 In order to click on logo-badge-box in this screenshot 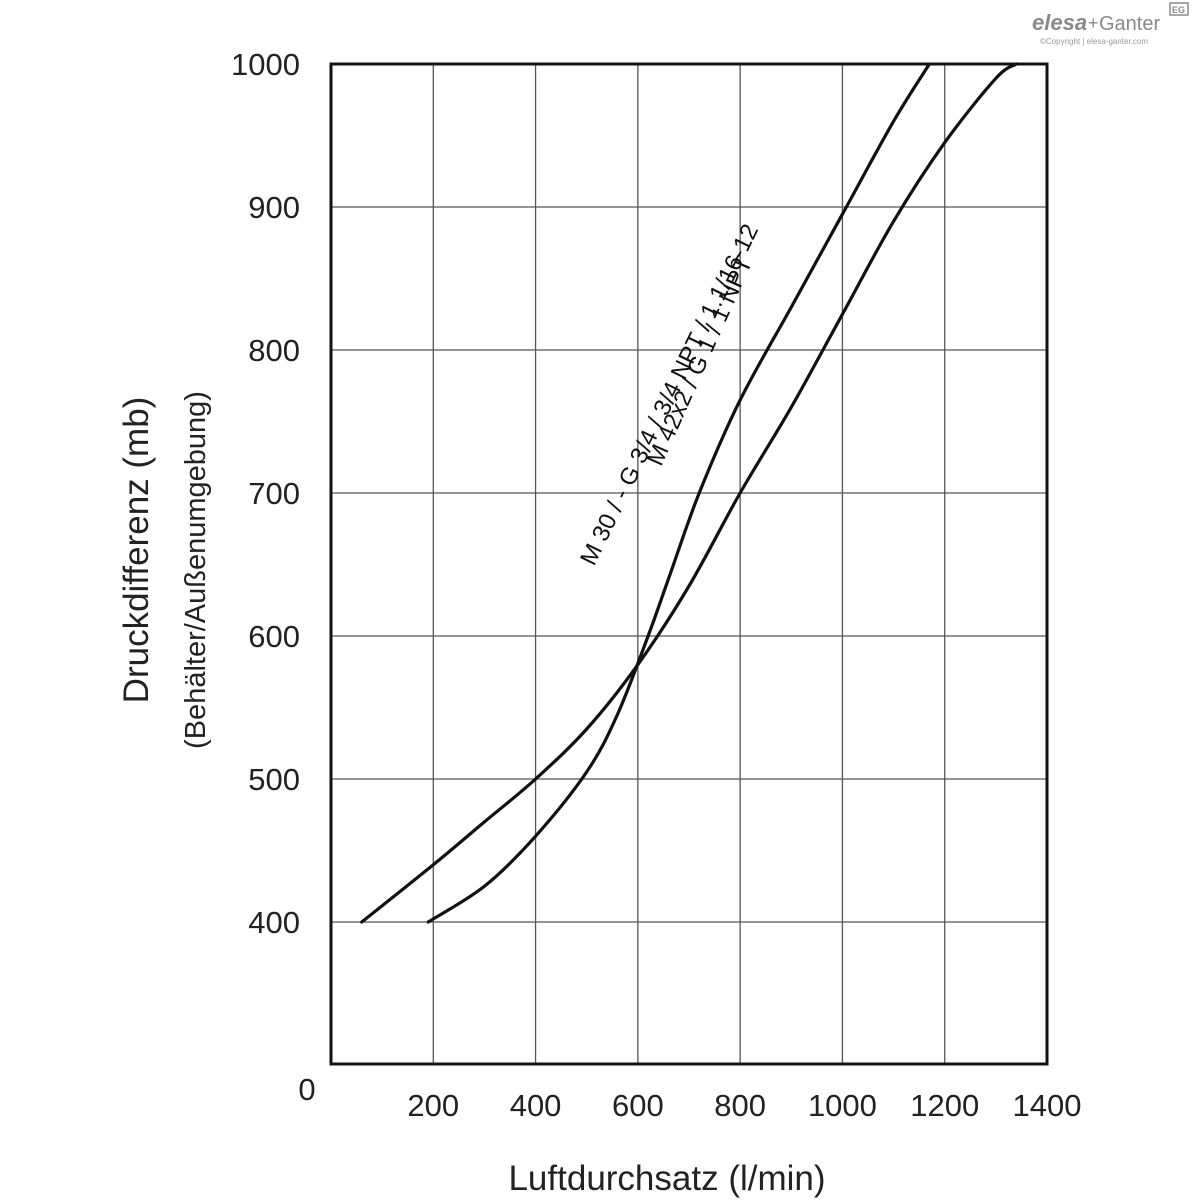, I will do `click(1179, 9)`.